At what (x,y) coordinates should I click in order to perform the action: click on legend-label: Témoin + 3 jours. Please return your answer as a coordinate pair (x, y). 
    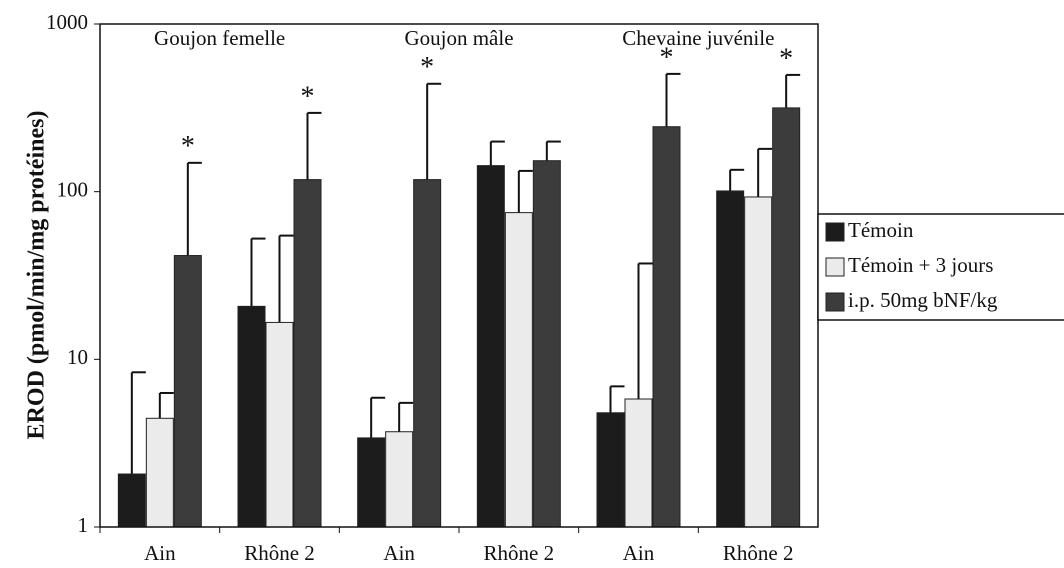
    Looking at the image, I should click on (920, 265).